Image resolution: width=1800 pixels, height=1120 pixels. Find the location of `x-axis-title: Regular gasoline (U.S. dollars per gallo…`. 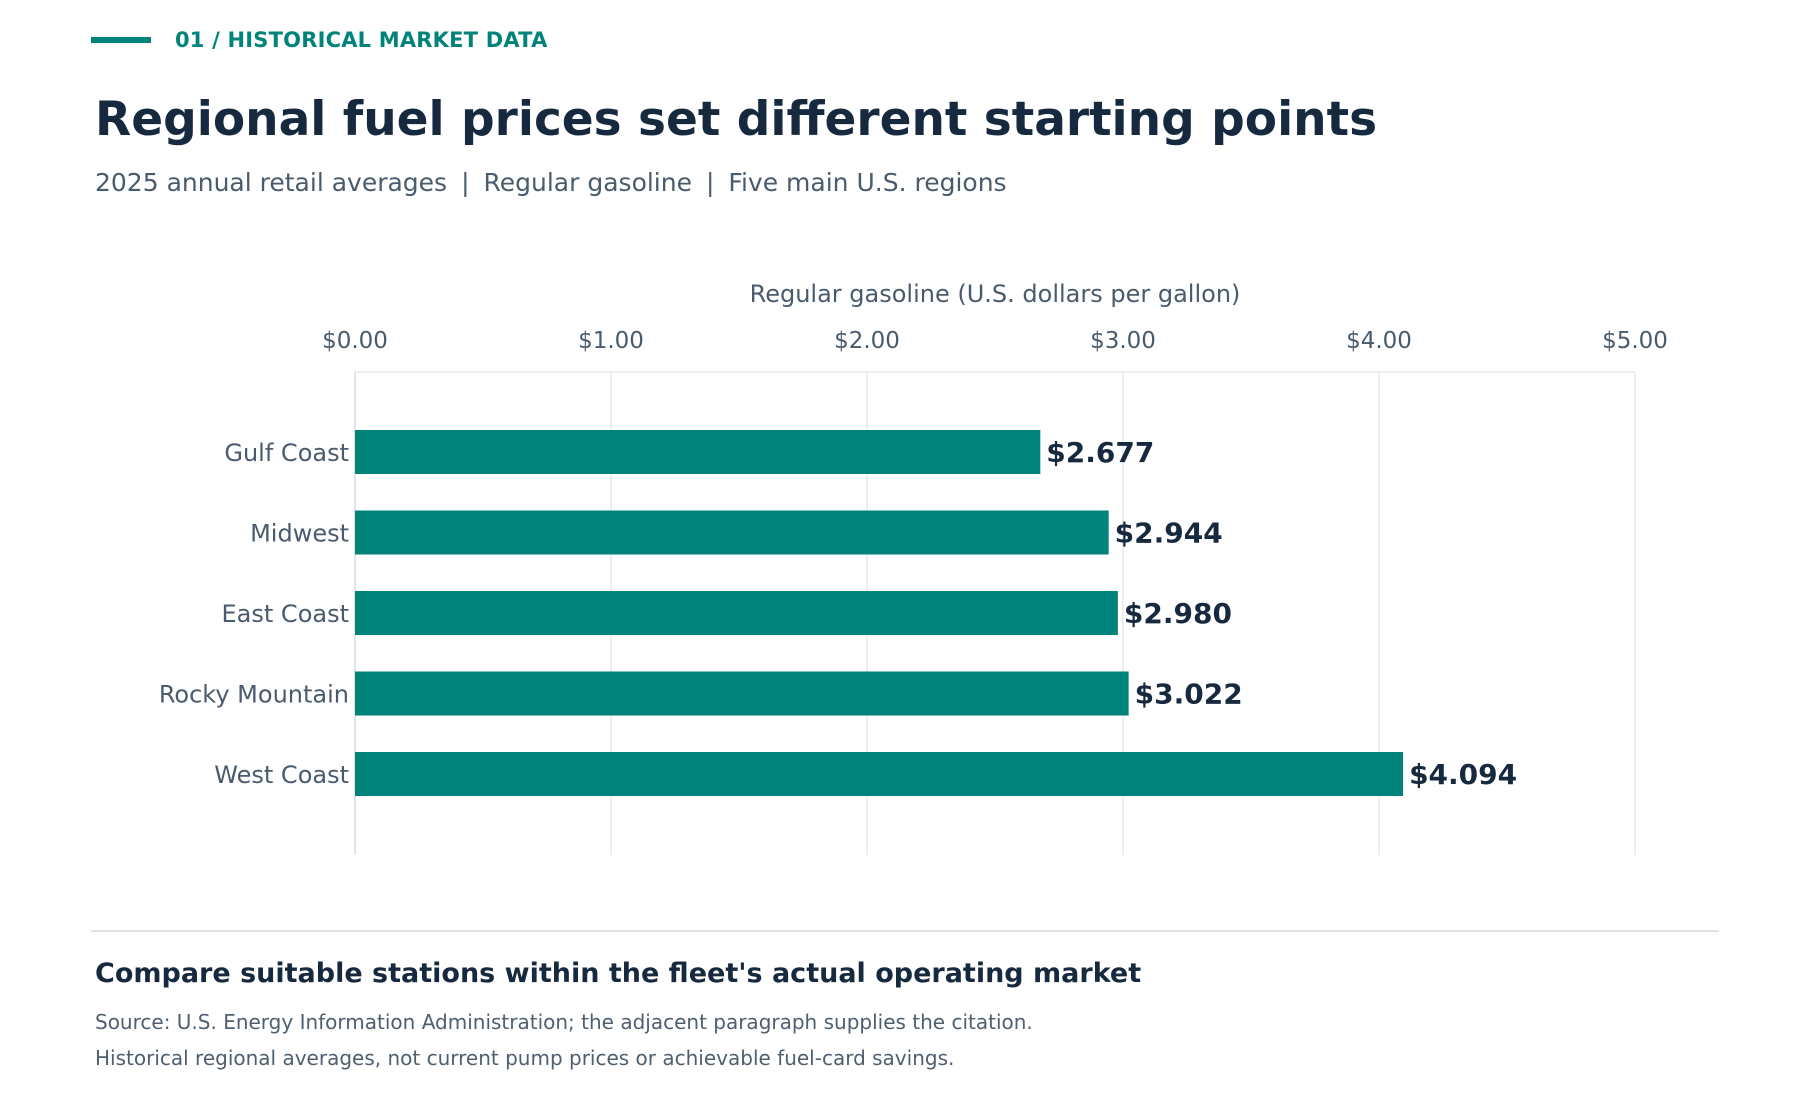

x-axis-title: Regular gasoline (U.S. dollars per gallo… is located at coordinates (995, 294).